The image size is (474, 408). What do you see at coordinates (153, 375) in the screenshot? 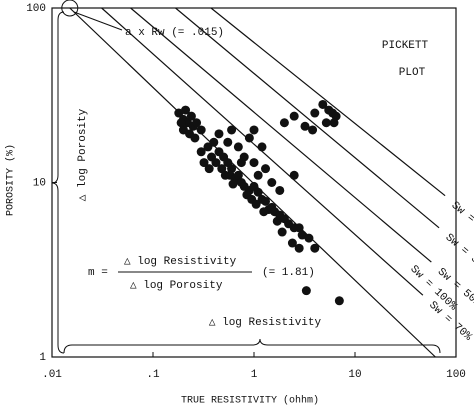
I see `x-tick-label: .1` at bounding box center [153, 375].